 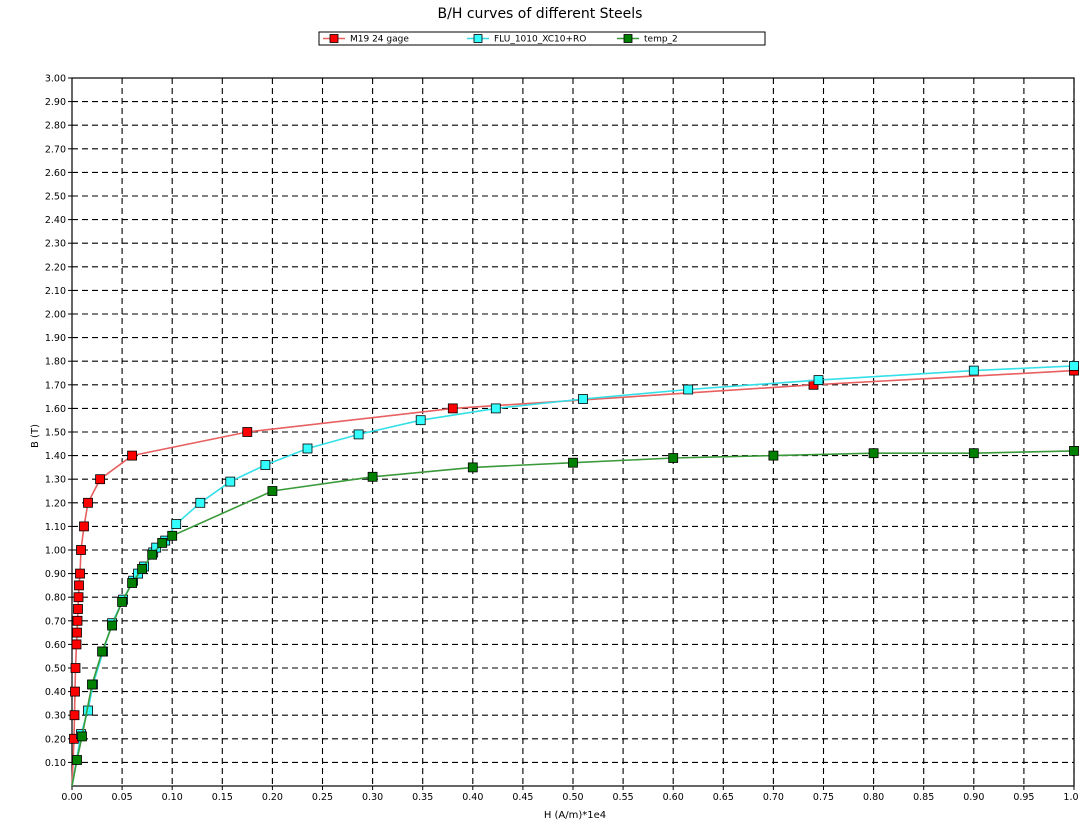 What do you see at coordinates (55, 716) in the screenshot?
I see `y-tick-label: 0.30` at bounding box center [55, 716].